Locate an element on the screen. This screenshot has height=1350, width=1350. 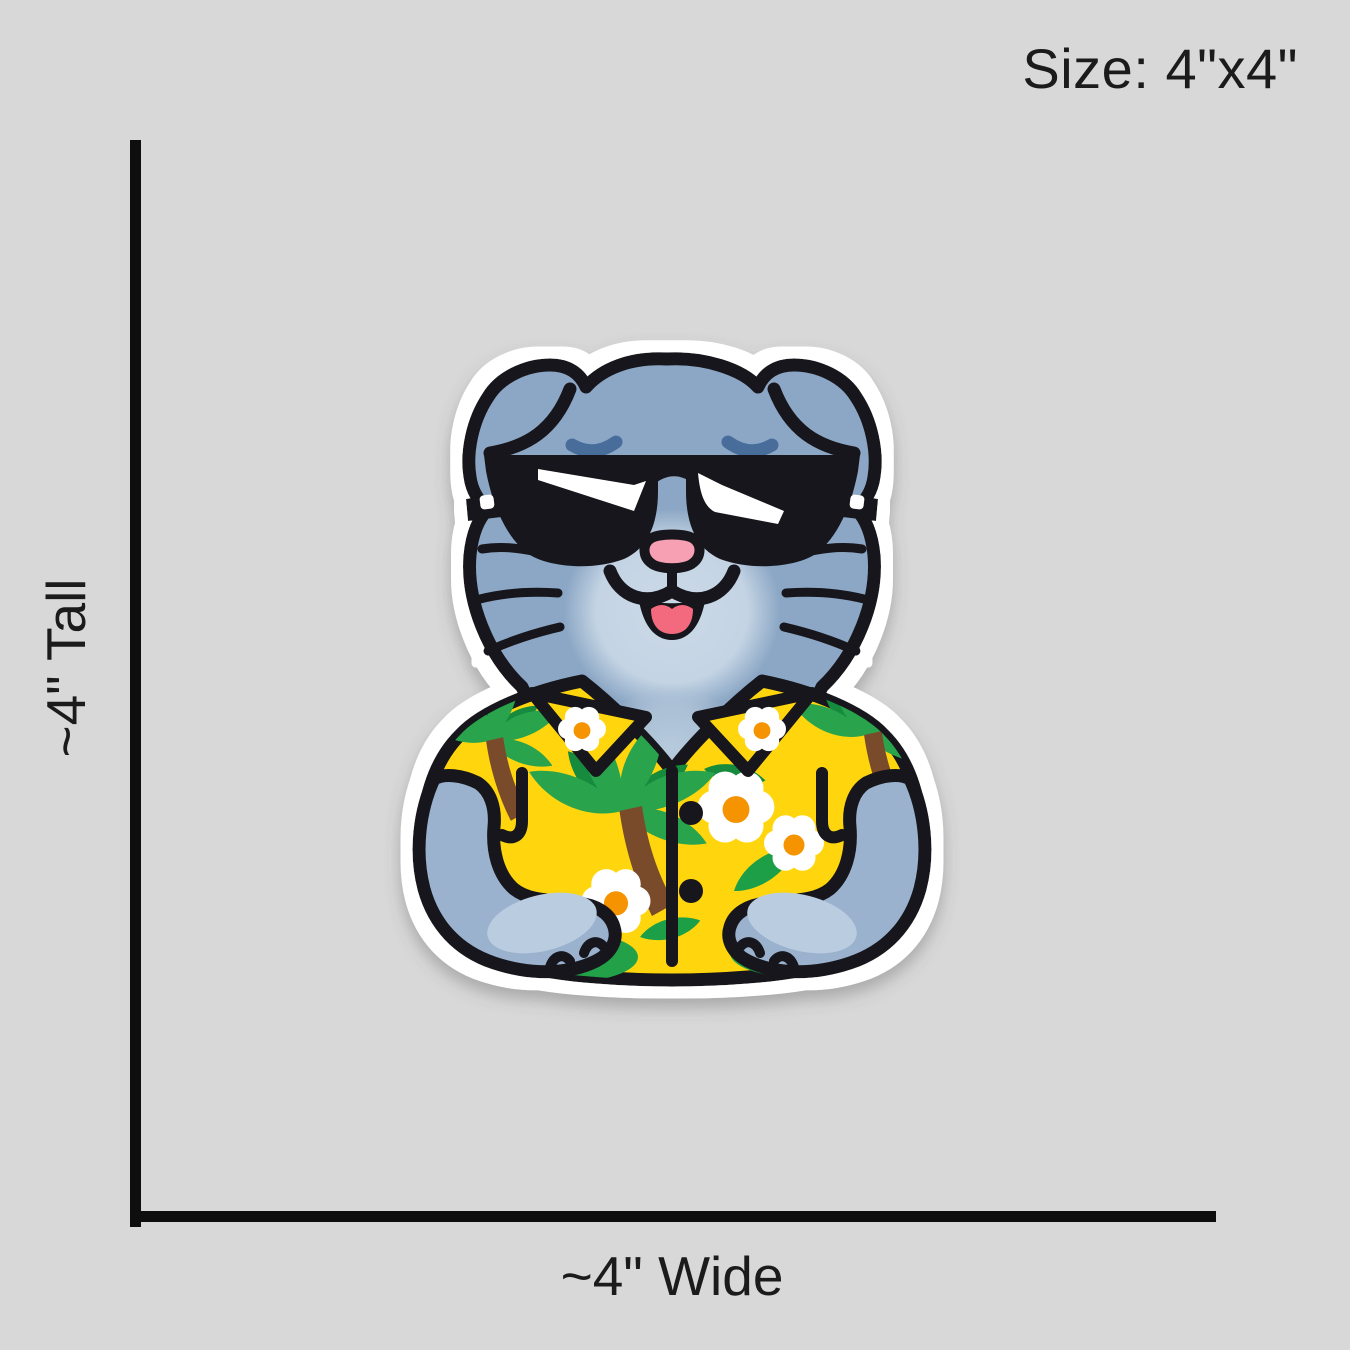
glasses-bridge is located at coordinates (674, 469).